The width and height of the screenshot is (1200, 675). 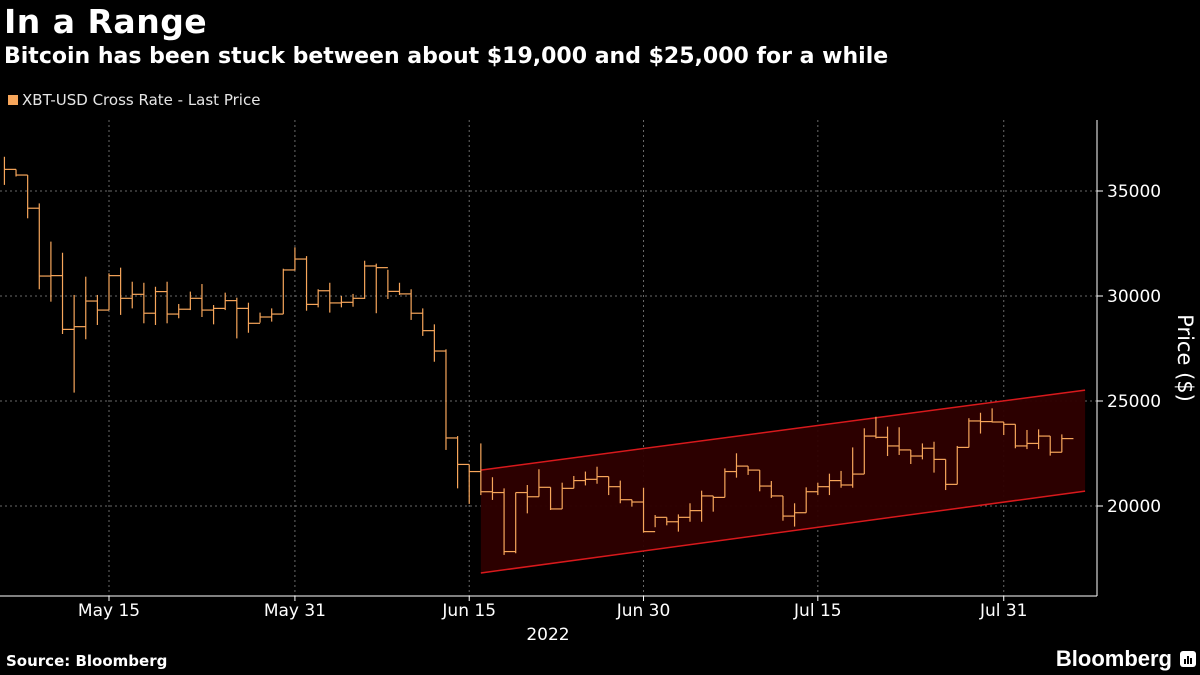 What do you see at coordinates (817, 611) in the screenshot?
I see `x-tick-label: Jul 15` at bounding box center [817, 611].